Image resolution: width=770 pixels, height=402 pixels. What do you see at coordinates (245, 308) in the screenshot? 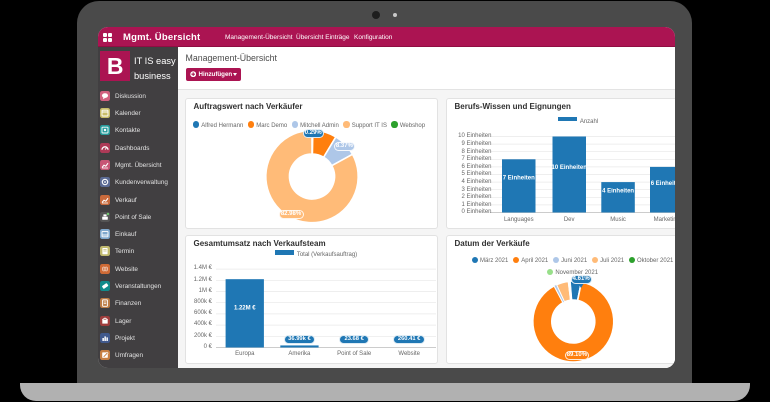
I see `svg-text: 1.22M €` at bounding box center [245, 308].